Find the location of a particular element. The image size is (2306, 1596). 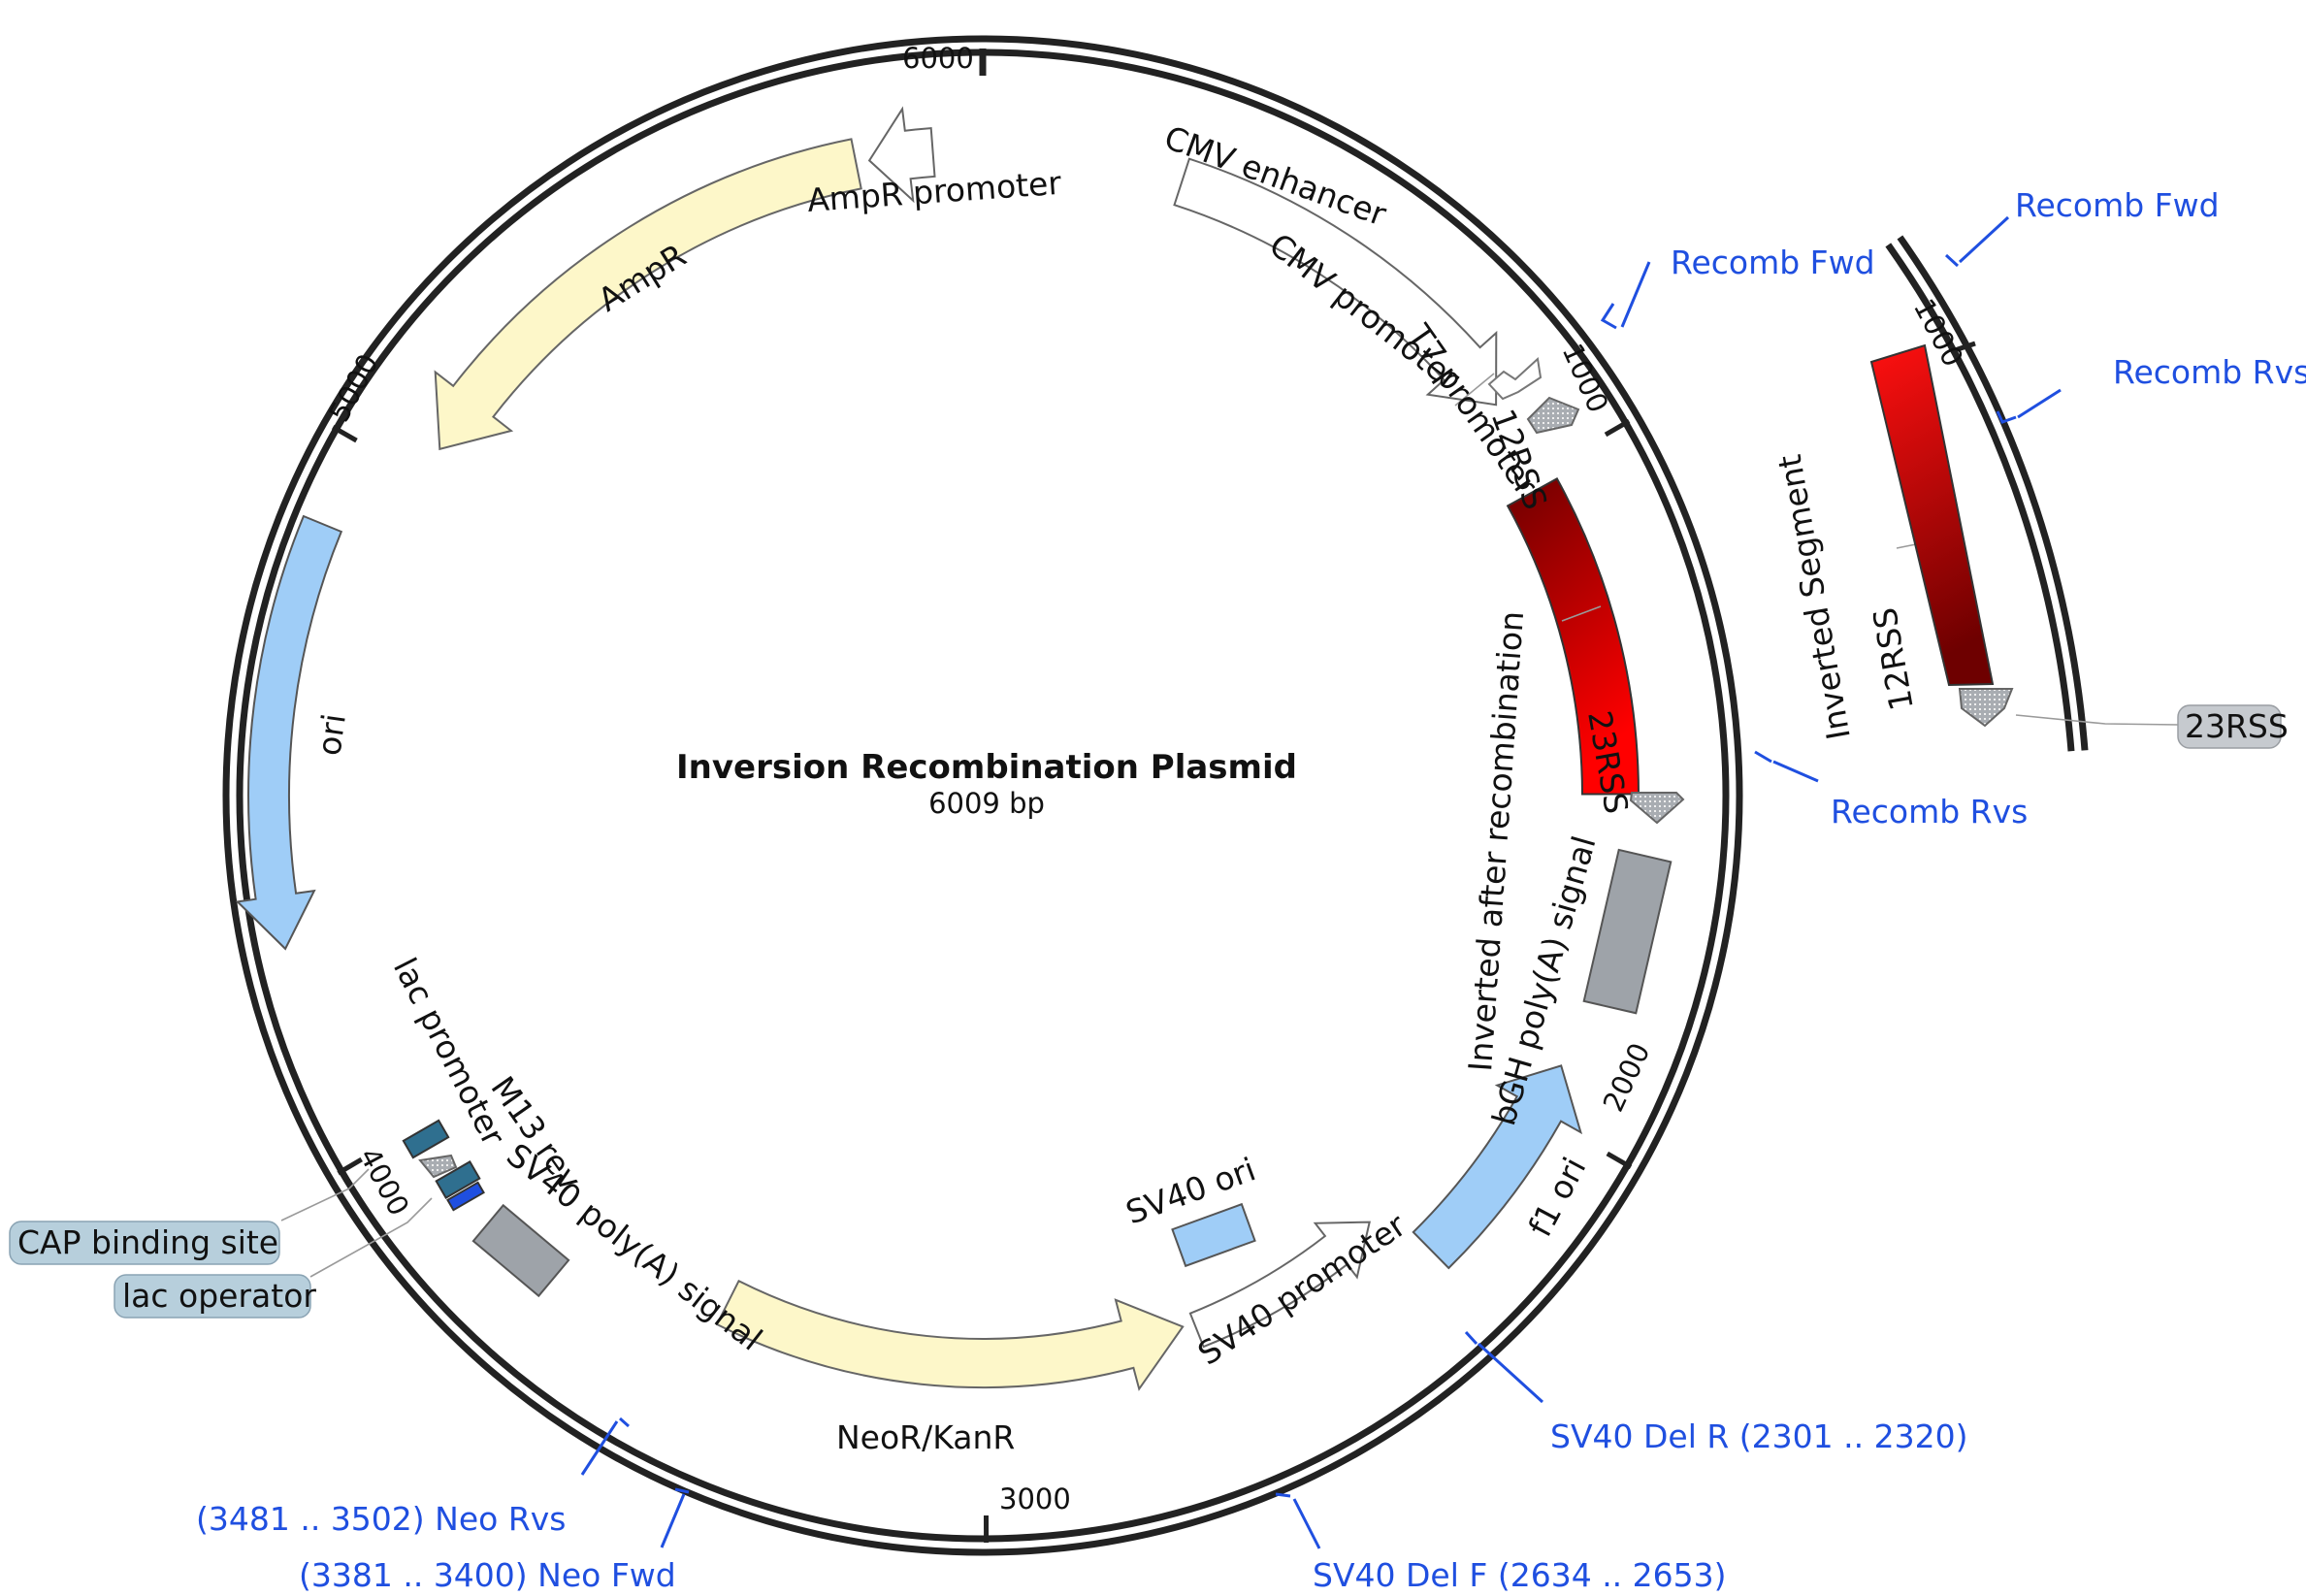

primer-sv40-del-r: SV40 Del R (2301 .. 2320) is located at coordinates (1759, 1436).